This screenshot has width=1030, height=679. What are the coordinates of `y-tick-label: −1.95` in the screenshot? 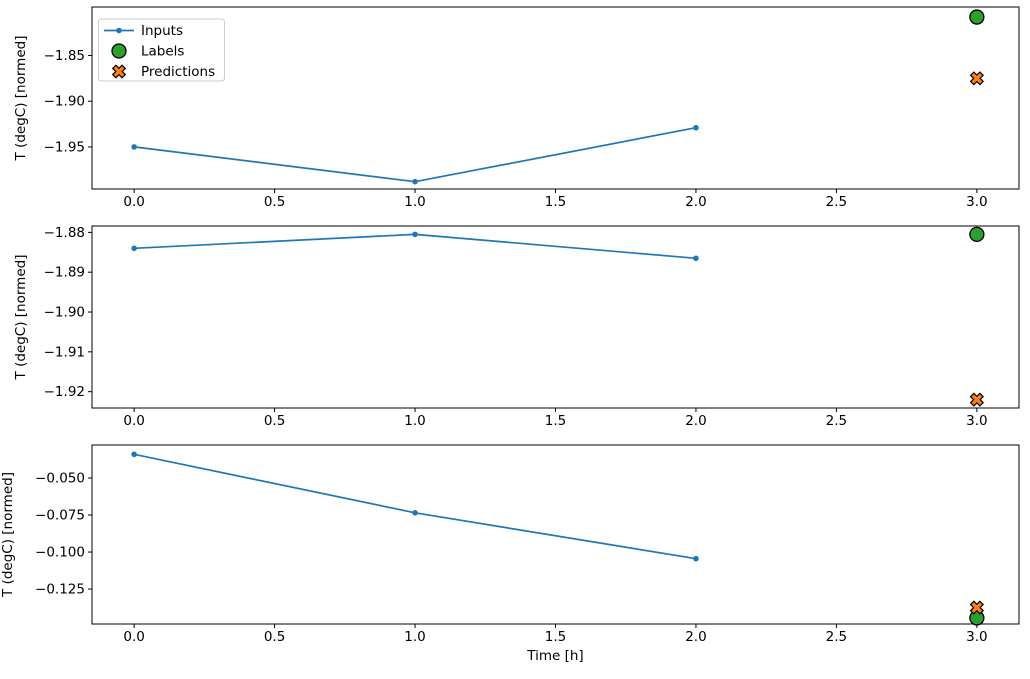 It's located at (64, 147).